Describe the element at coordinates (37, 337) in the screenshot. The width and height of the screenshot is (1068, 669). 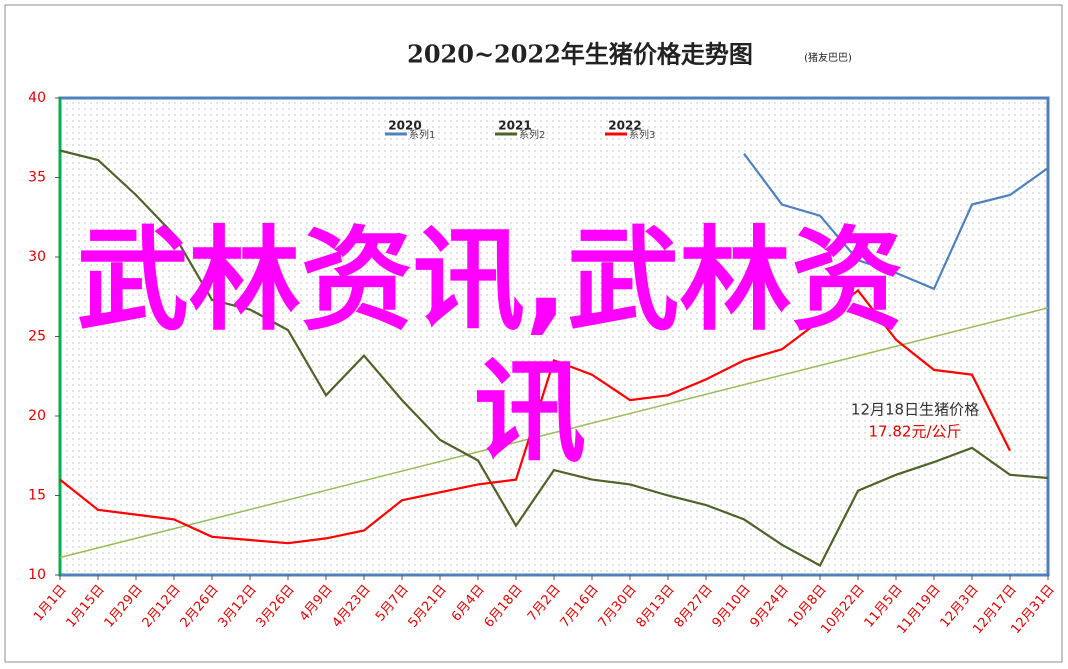
I see `y-tick-label: 25` at that location.